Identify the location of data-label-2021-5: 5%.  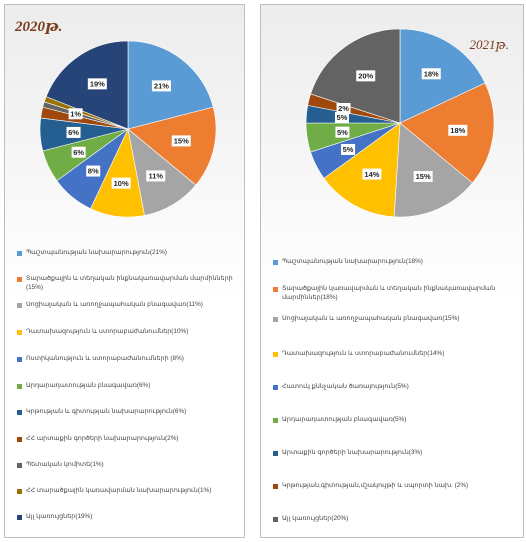
(348, 149).